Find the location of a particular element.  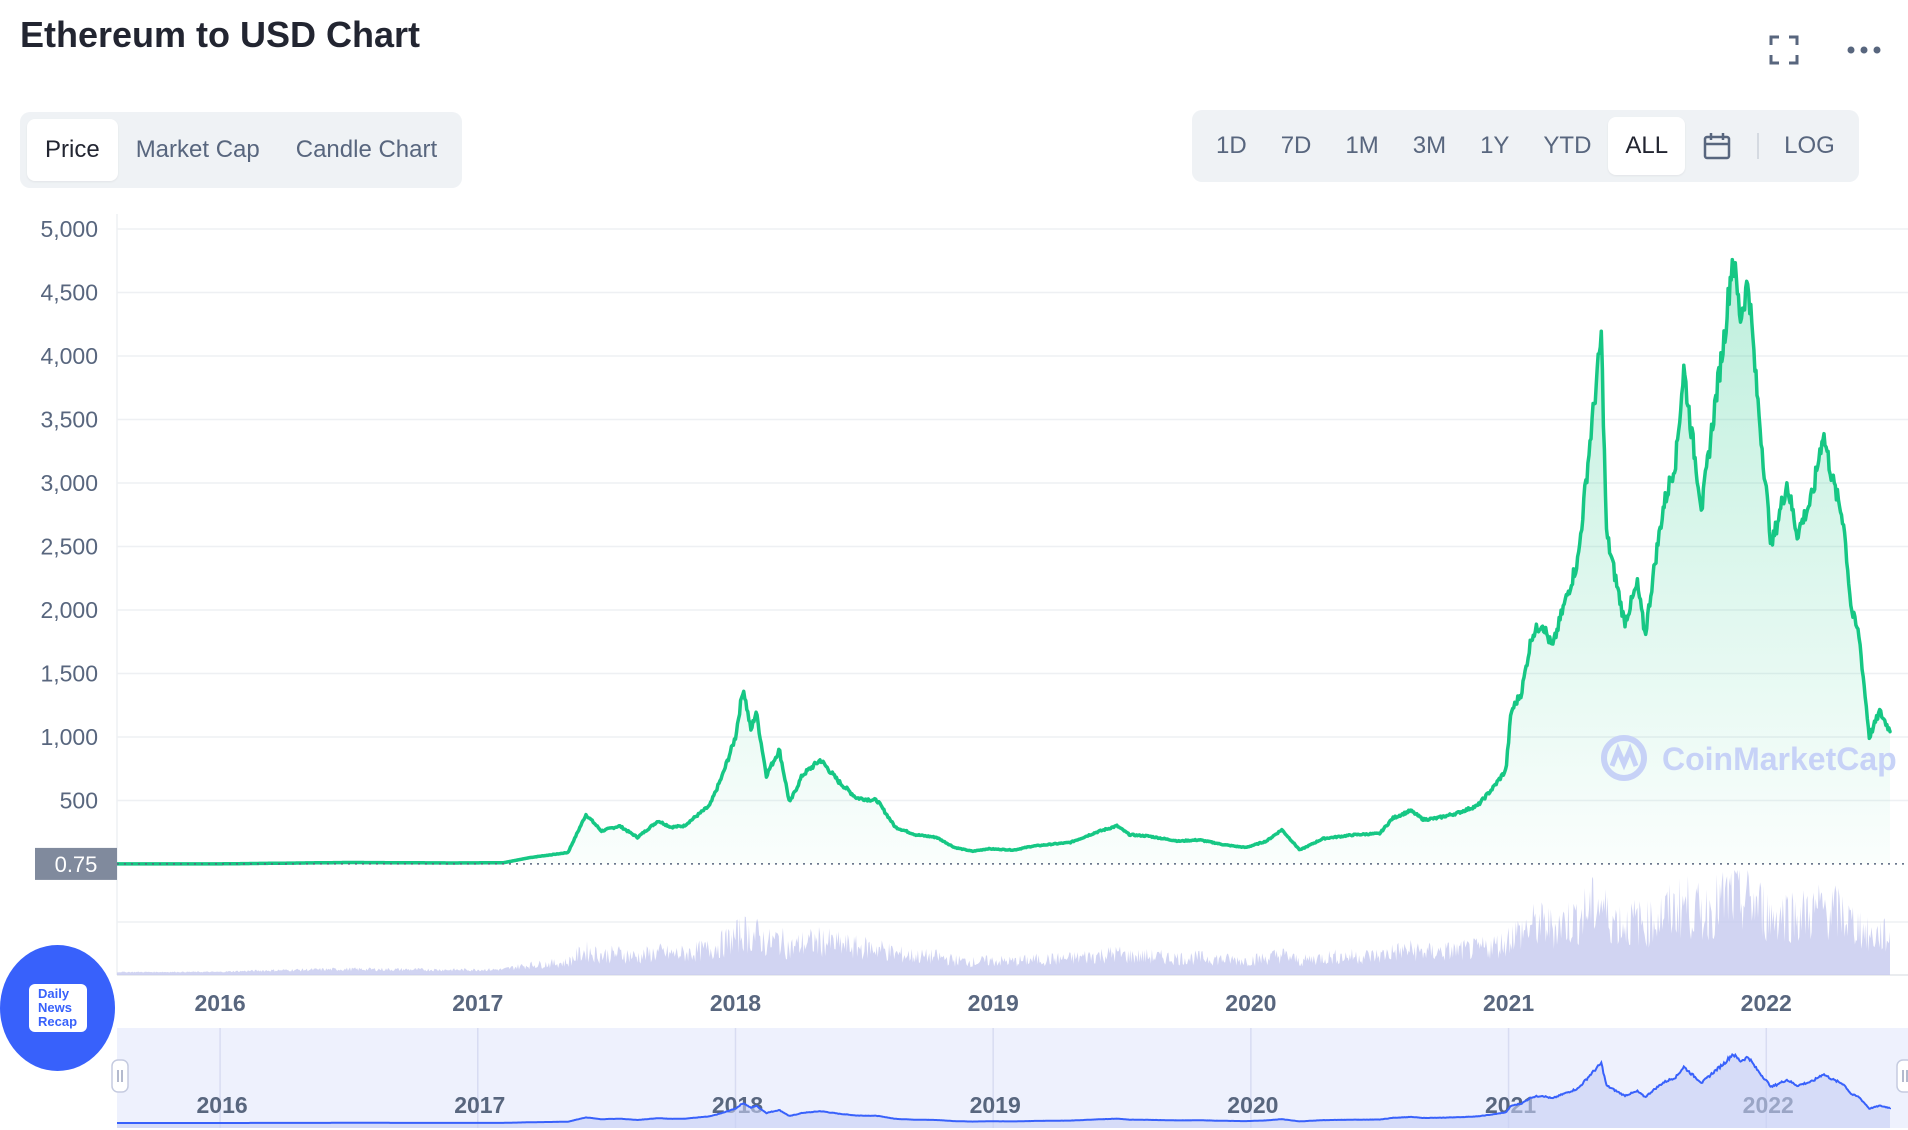

y-tick-label: 1,500 is located at coordinates (69, 674).